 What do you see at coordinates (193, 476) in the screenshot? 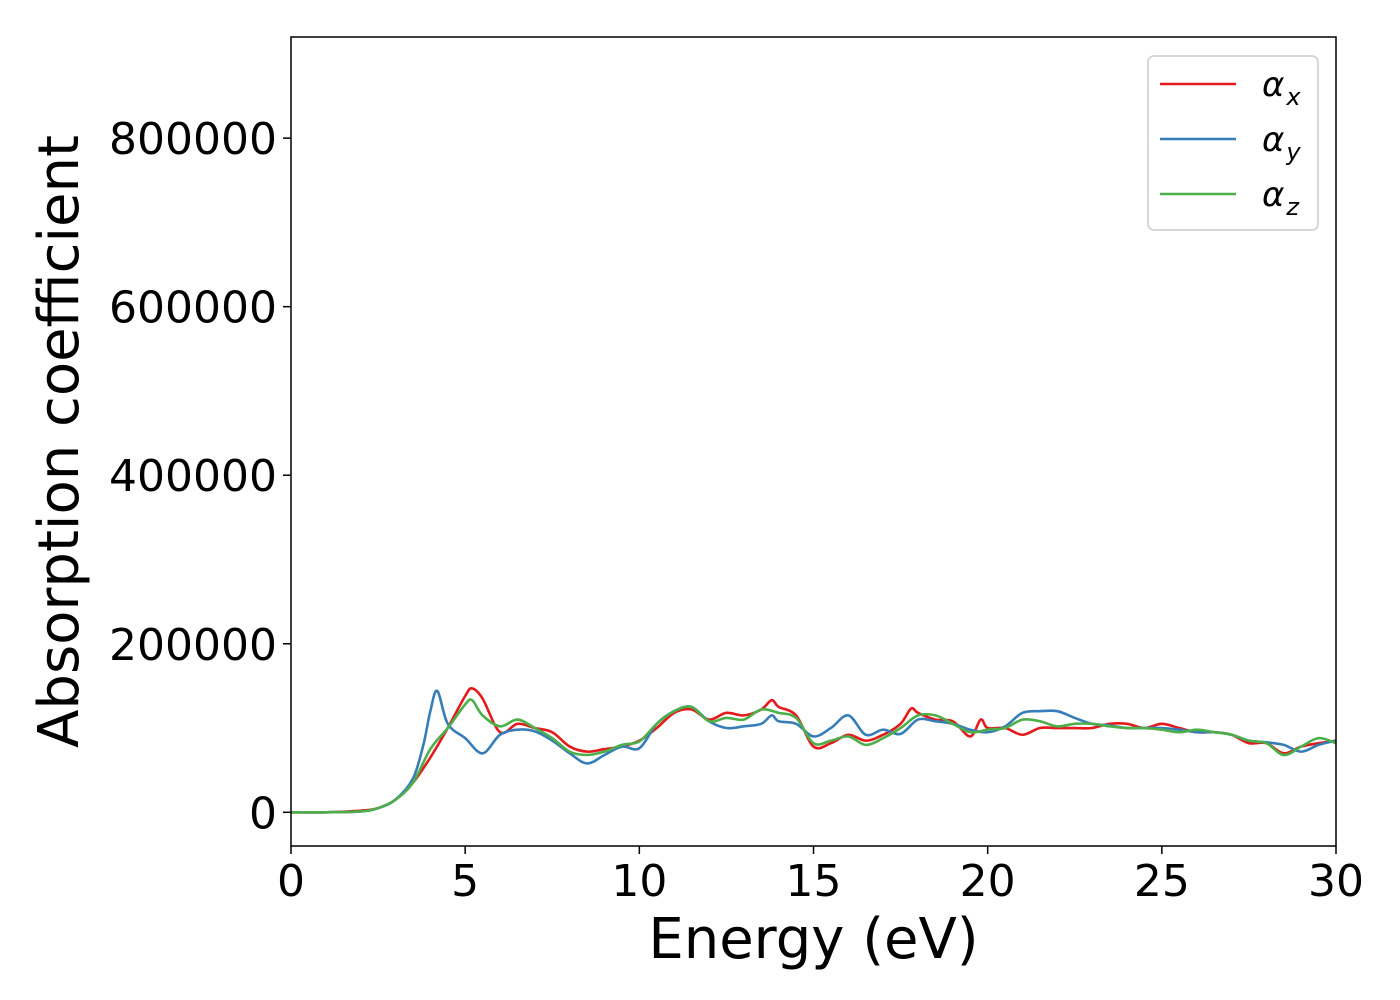
I see `y-tick-label: 400000` at bounding box center [193, 476].